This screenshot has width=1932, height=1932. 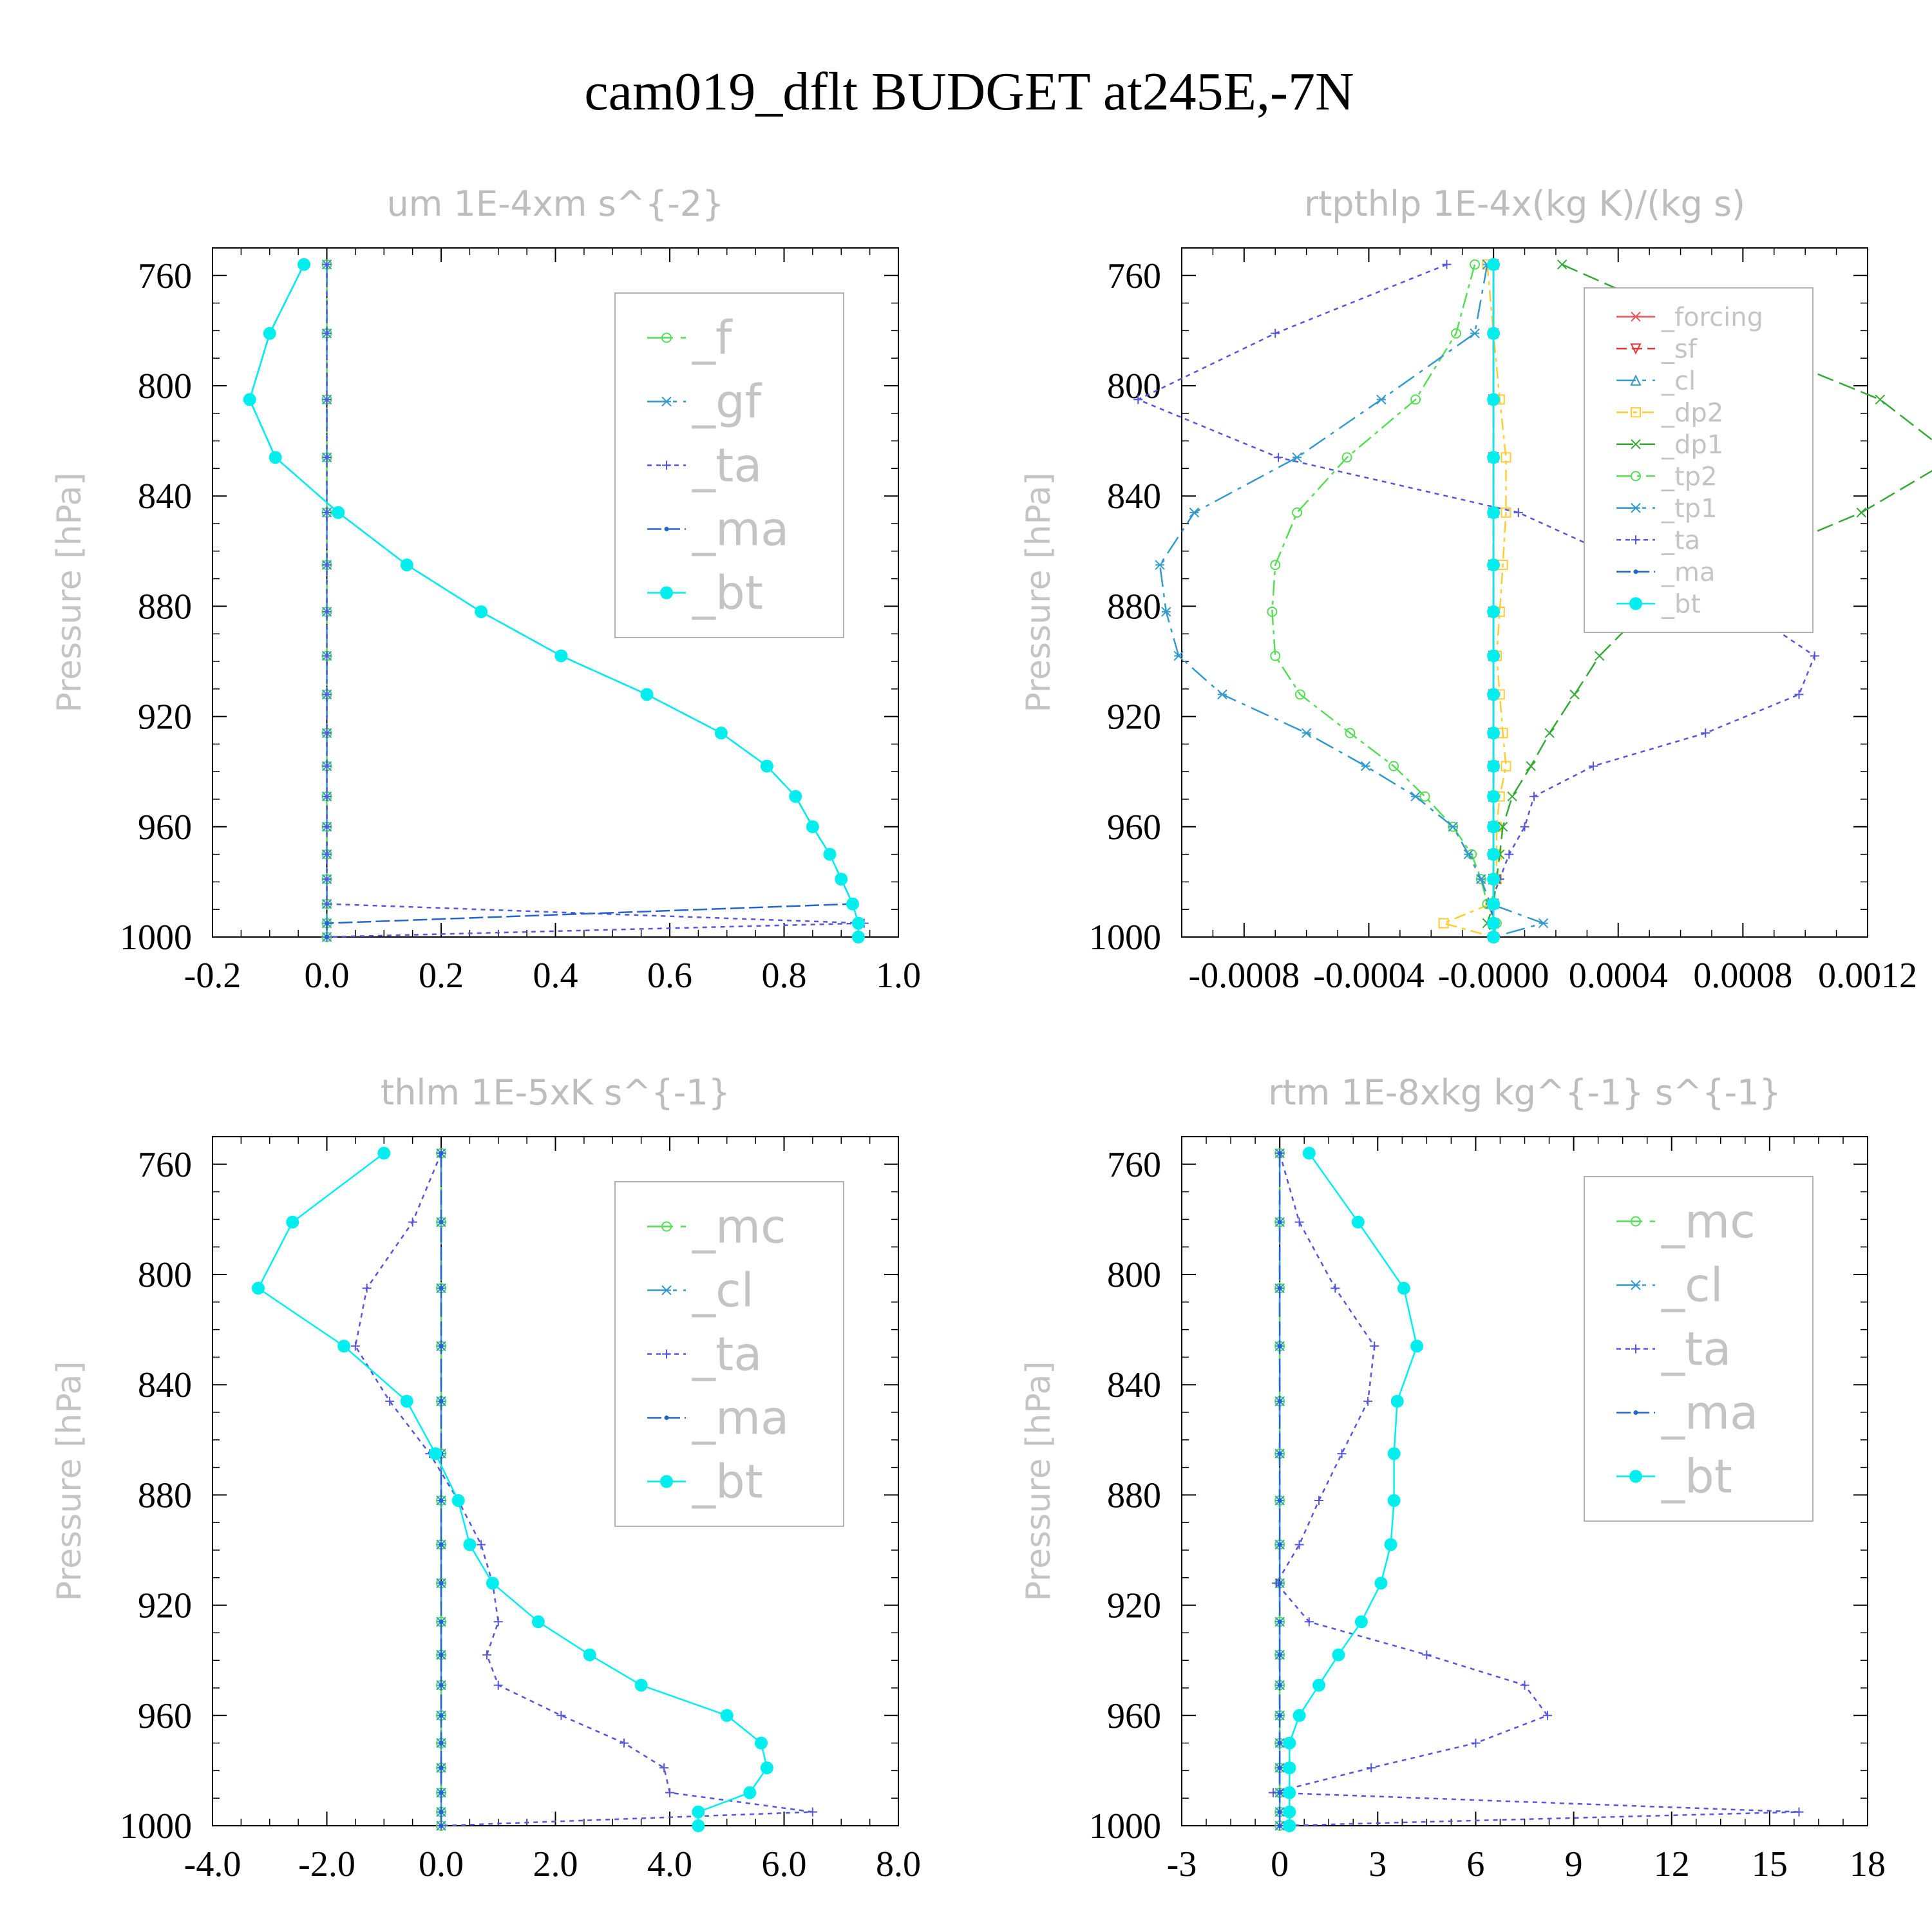 What do you see at coordinates (1690, 509) in the screenshot?
I see `legend-label: _tp1` at bounding box center [1690, 509].